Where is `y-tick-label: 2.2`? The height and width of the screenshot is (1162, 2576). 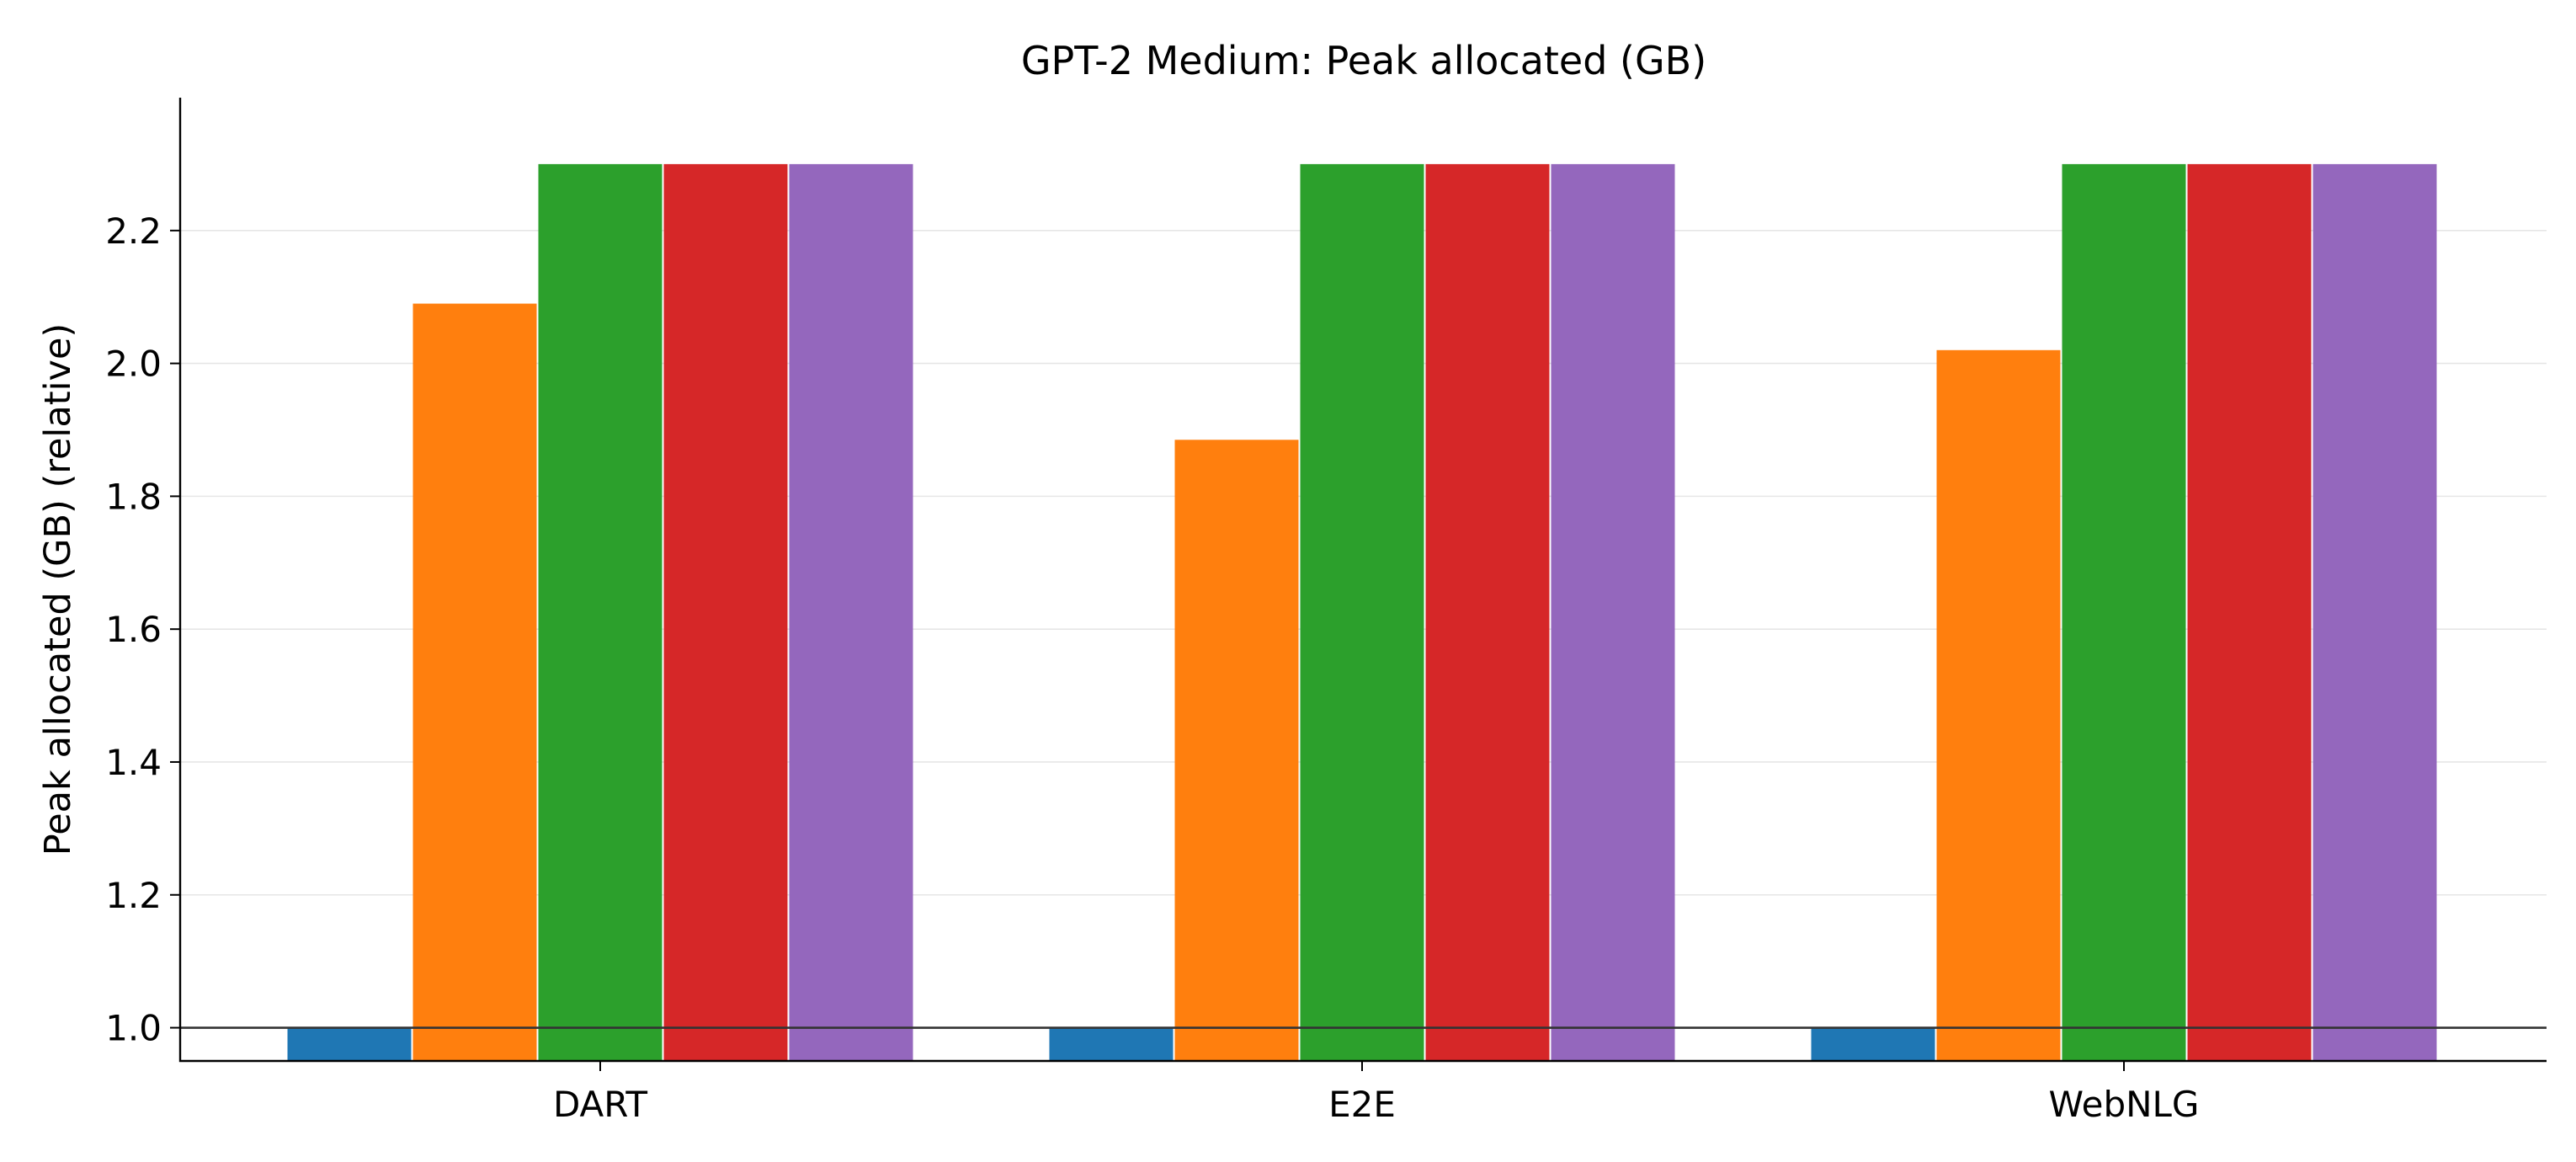 y-tick-label: 2.2 is located at coordinates (134, 231).